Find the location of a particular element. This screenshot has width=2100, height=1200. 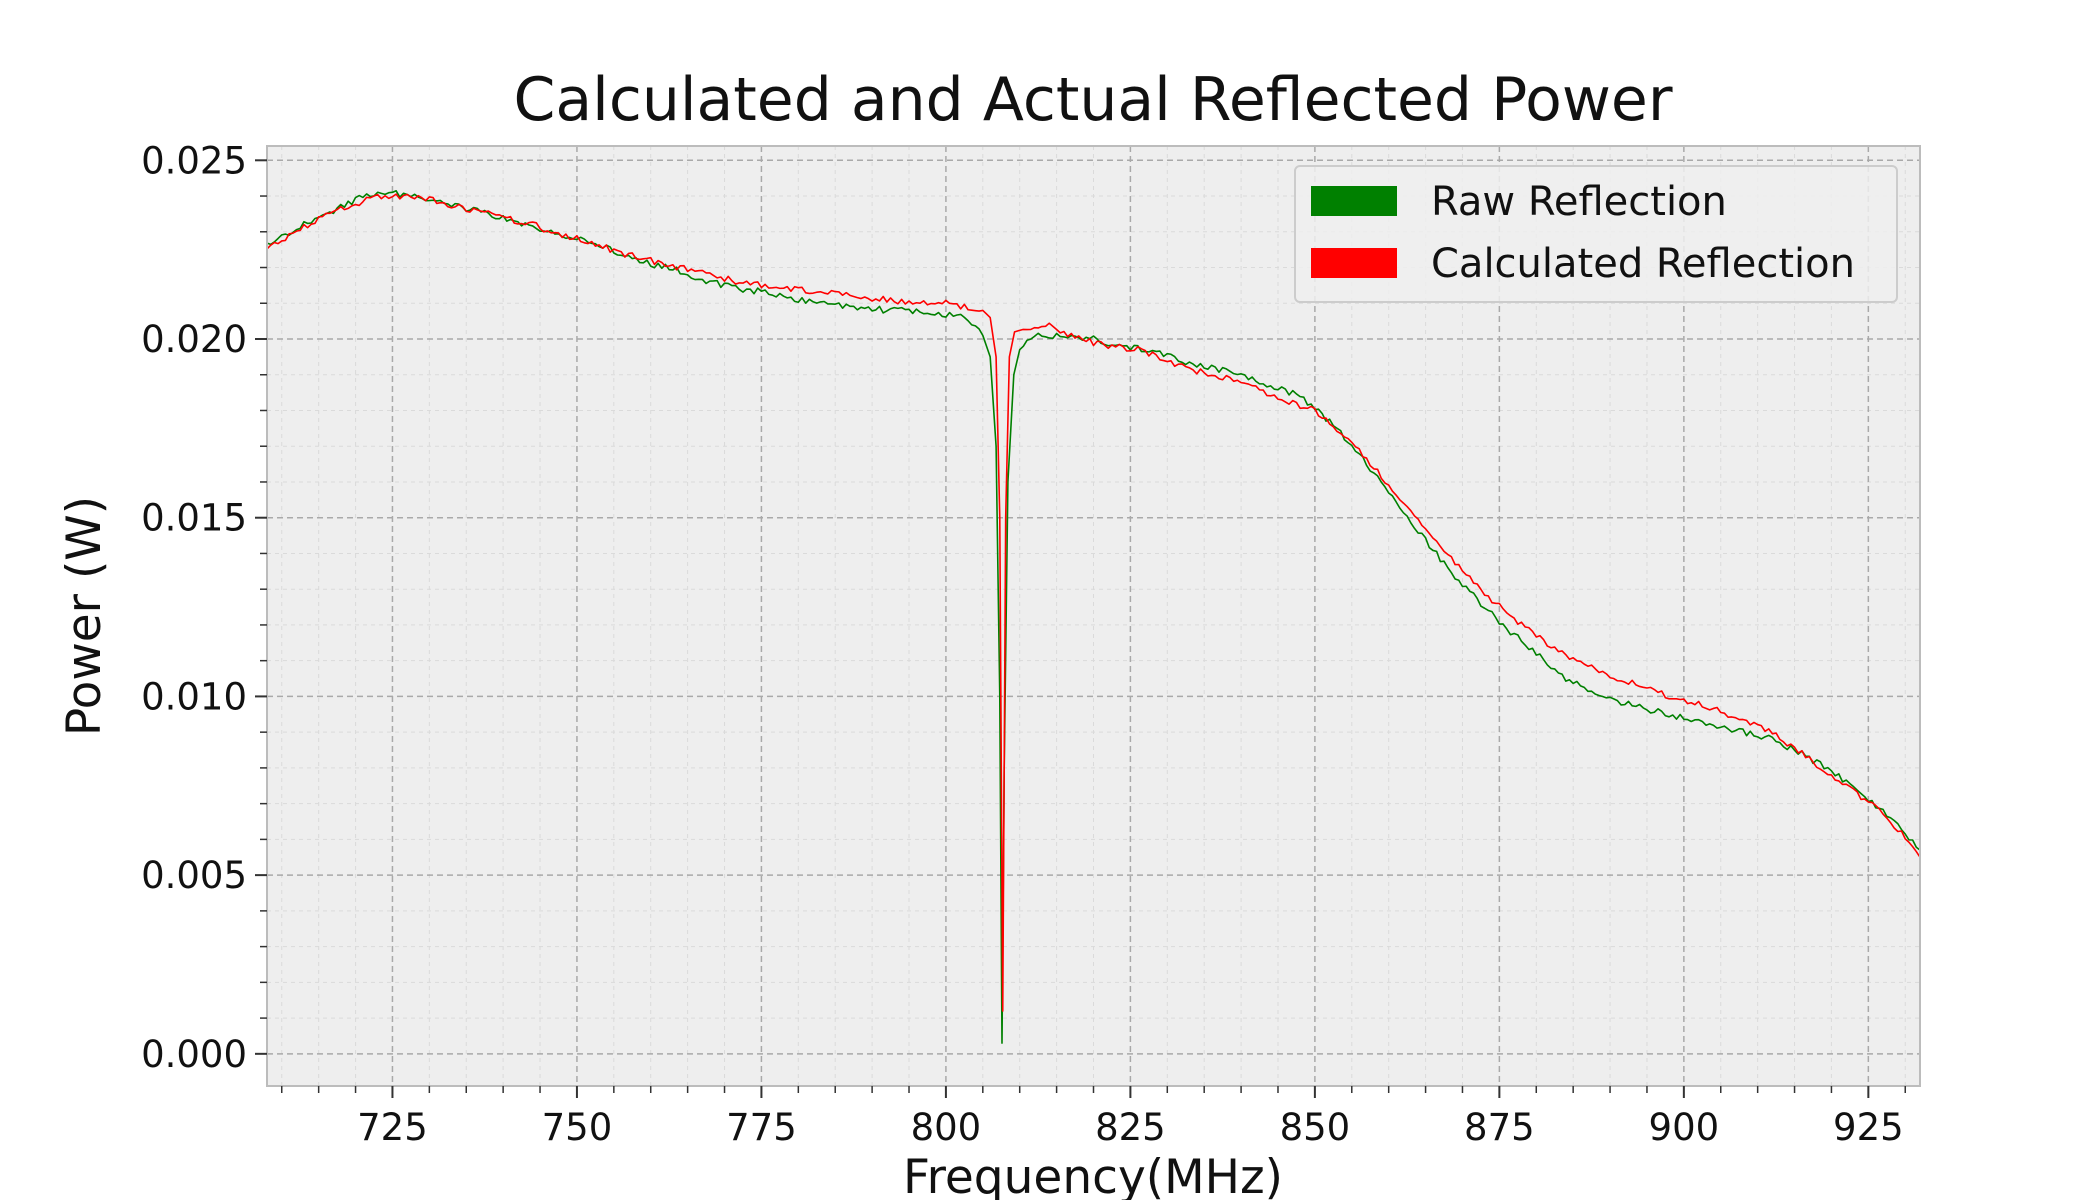

y-tick-label: 0.020 is located at coordinates (194, 339).